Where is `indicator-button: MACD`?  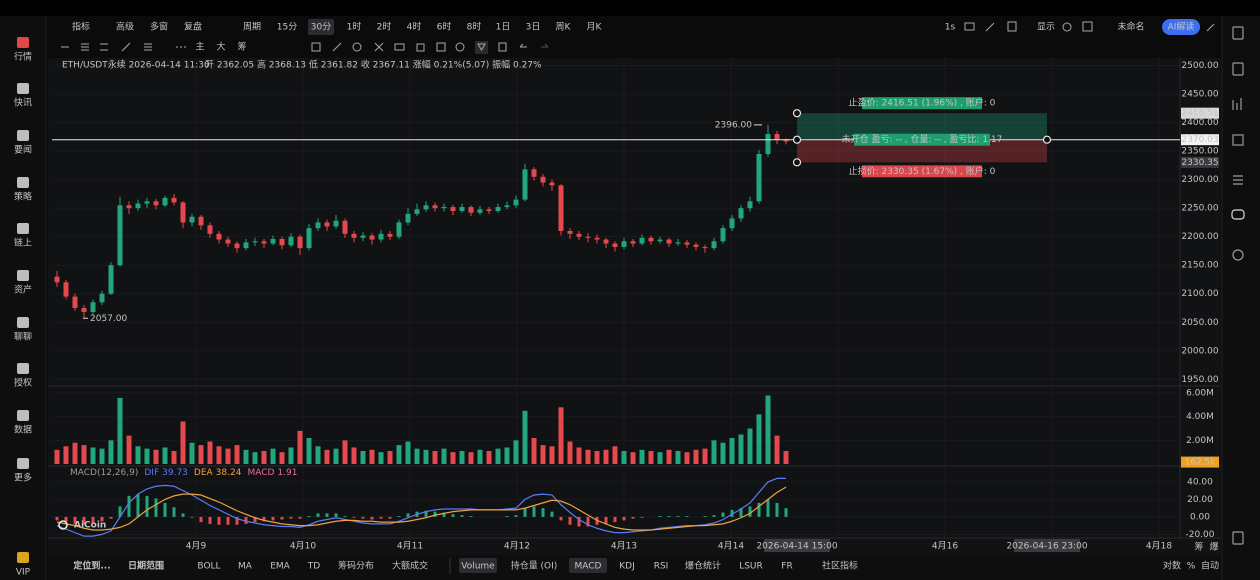
indicator-button: MACD is located at coordinates (588, 567).